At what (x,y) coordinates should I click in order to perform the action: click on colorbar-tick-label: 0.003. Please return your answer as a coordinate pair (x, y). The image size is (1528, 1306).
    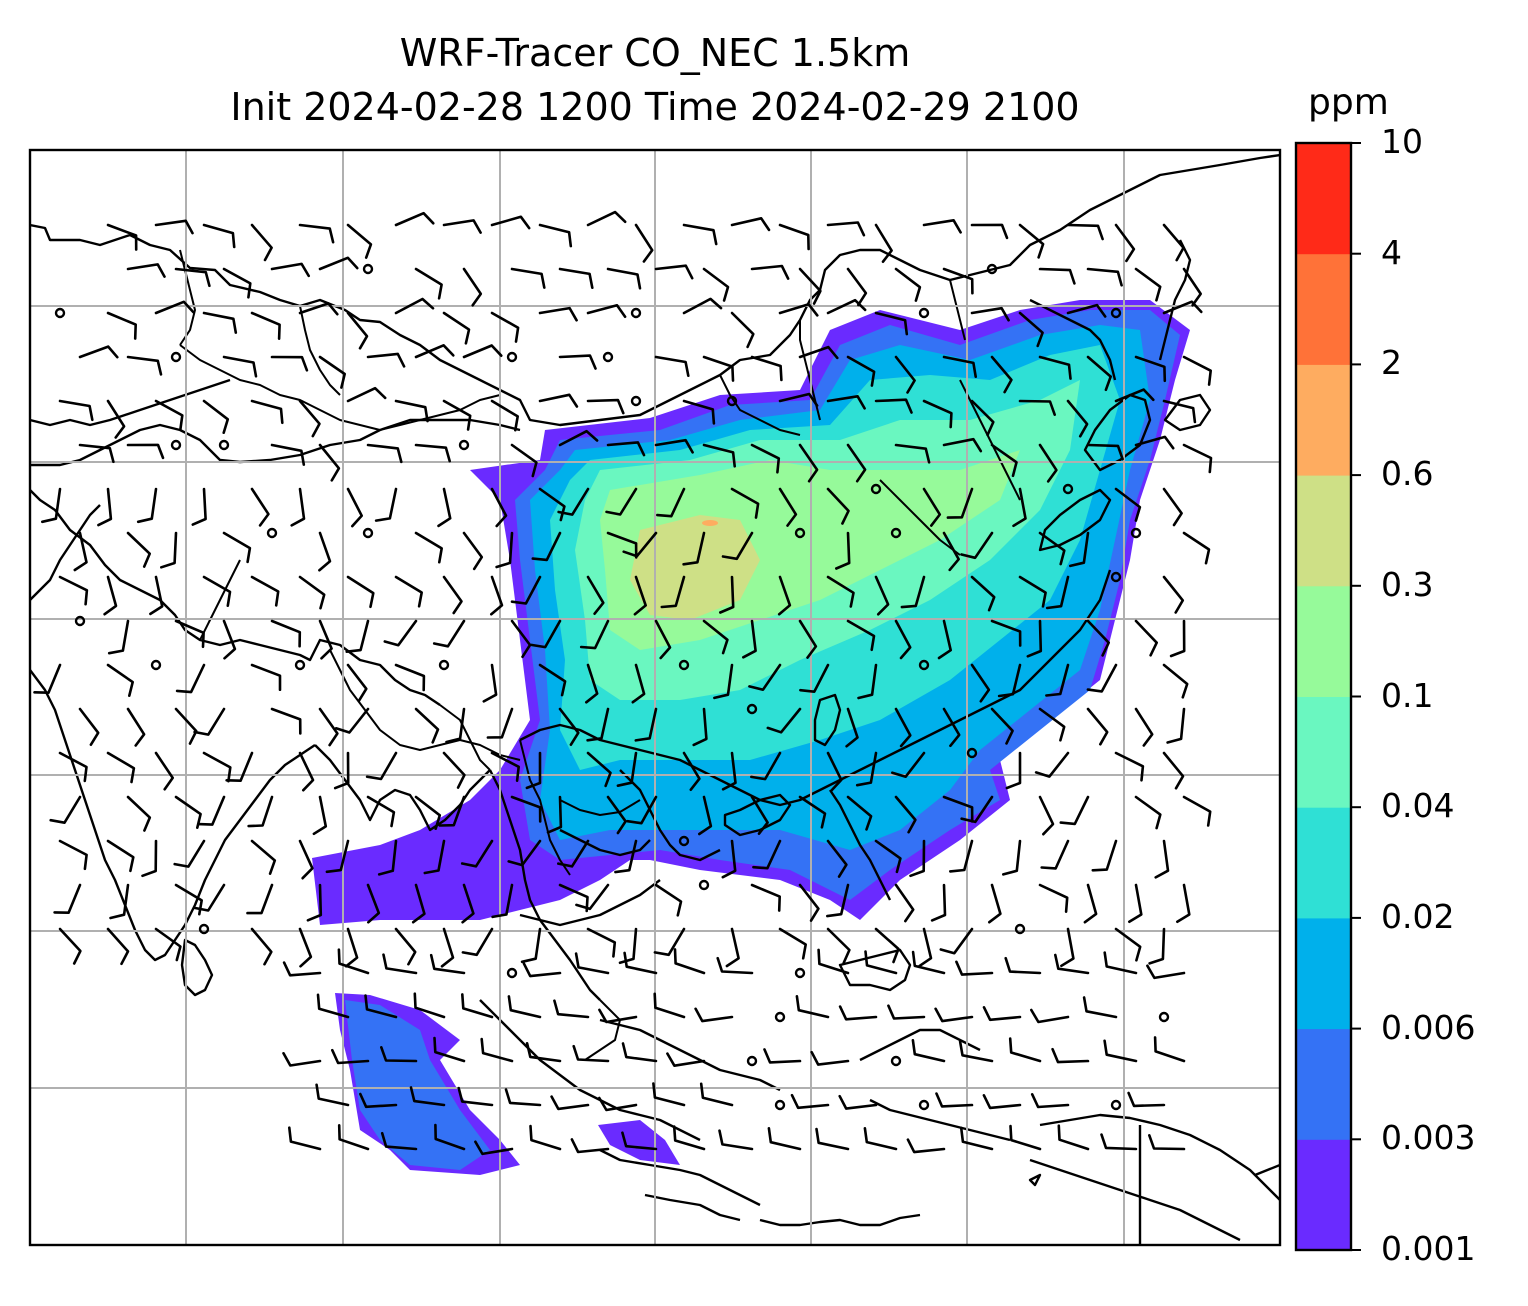
    Looking at the image, I should click on (1428, 1138).